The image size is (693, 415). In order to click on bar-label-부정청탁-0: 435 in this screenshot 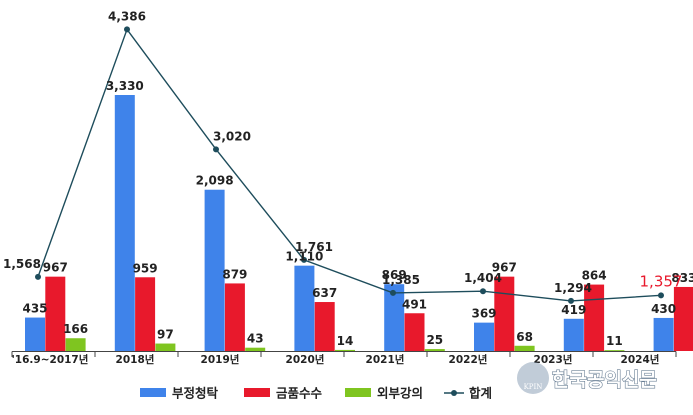, I will do `click(34, 309)`.